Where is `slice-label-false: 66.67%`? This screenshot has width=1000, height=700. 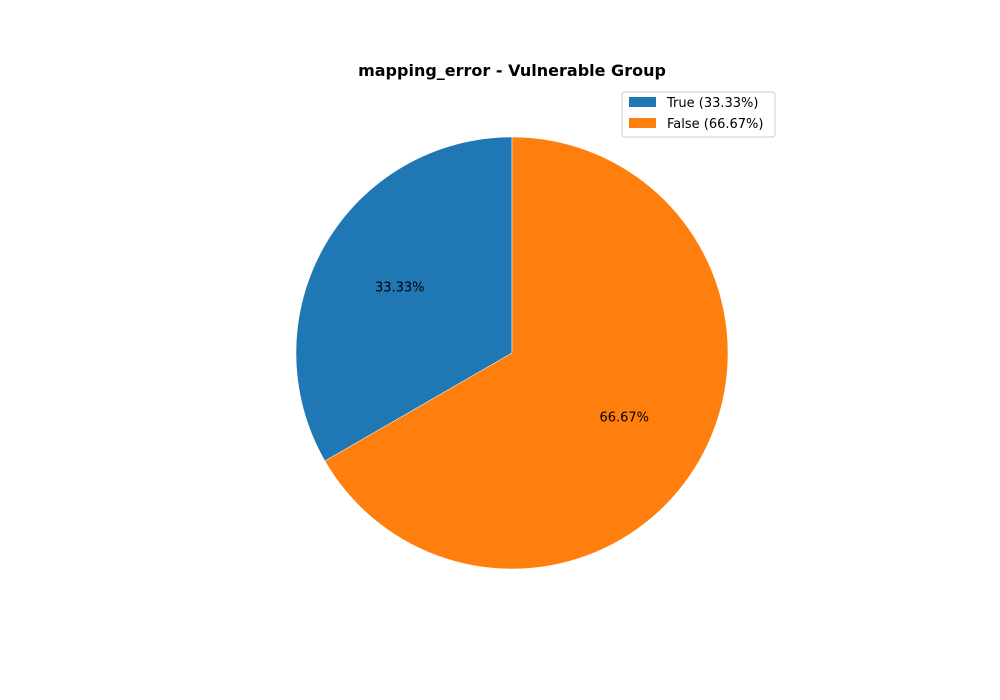 slice-label-false: 66.67% is located at coordinates (624, 417).